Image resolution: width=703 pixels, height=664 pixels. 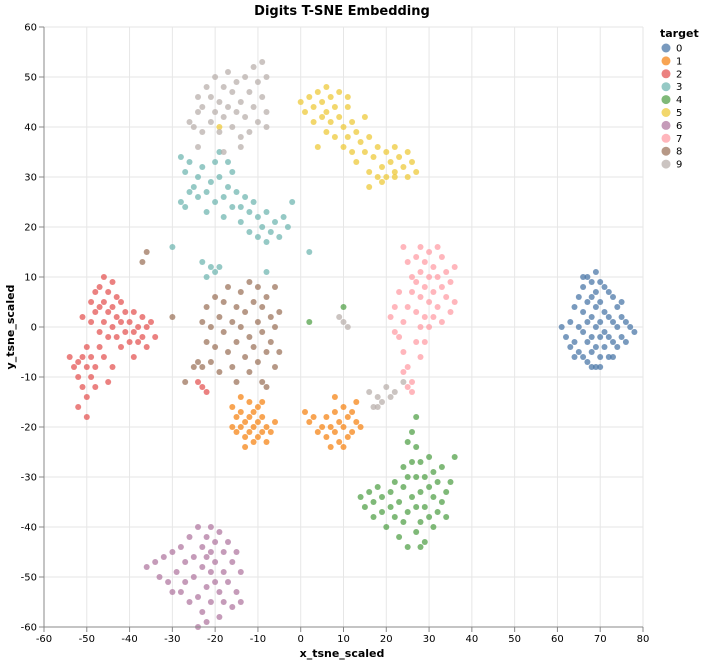 What do you see at coordinates (29, 478) in the screenshot?
I see `y-tick-label: -30` at bounding box center [29, 478].